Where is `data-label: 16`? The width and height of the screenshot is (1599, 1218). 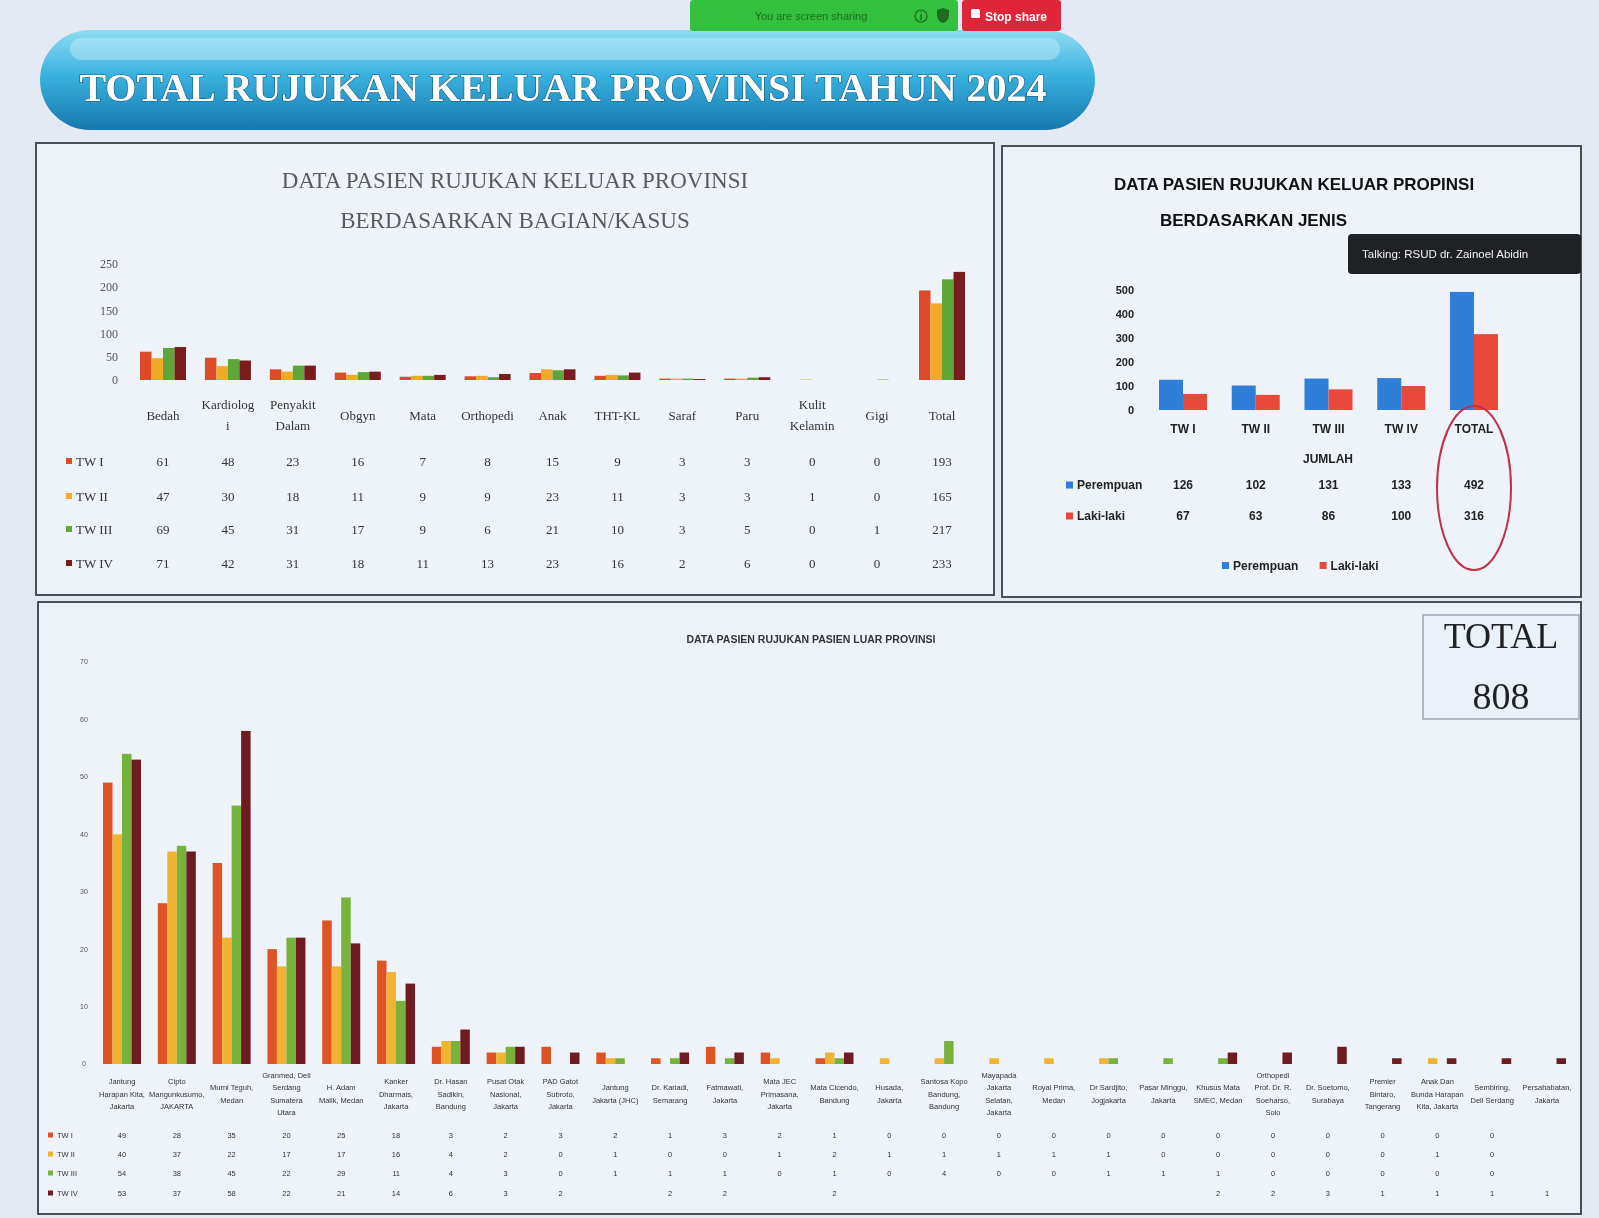
data-label: 16 is located at coordinates (358, 461).